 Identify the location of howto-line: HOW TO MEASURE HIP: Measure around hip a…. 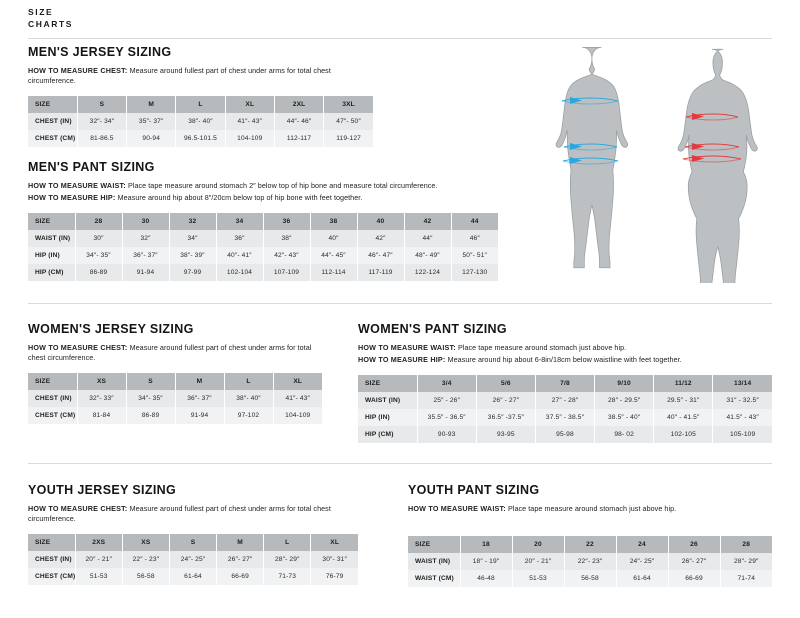
(263, 198).